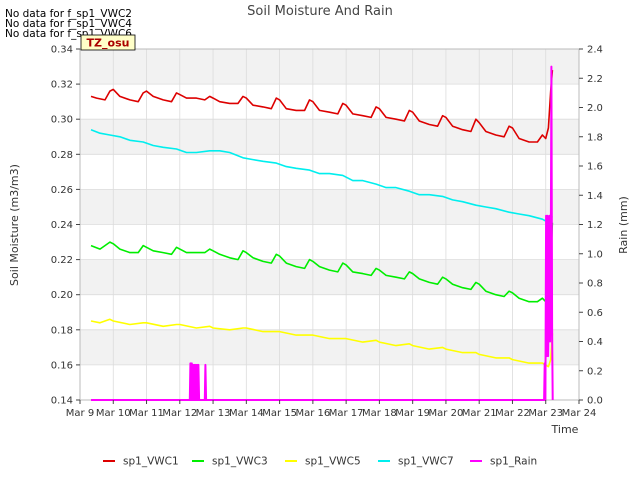 This screenshot has width=640, height=480. Describe the element at coordinates (595, 371) in the screenshot. I see `y2-tick-label: 0.2` at that location.